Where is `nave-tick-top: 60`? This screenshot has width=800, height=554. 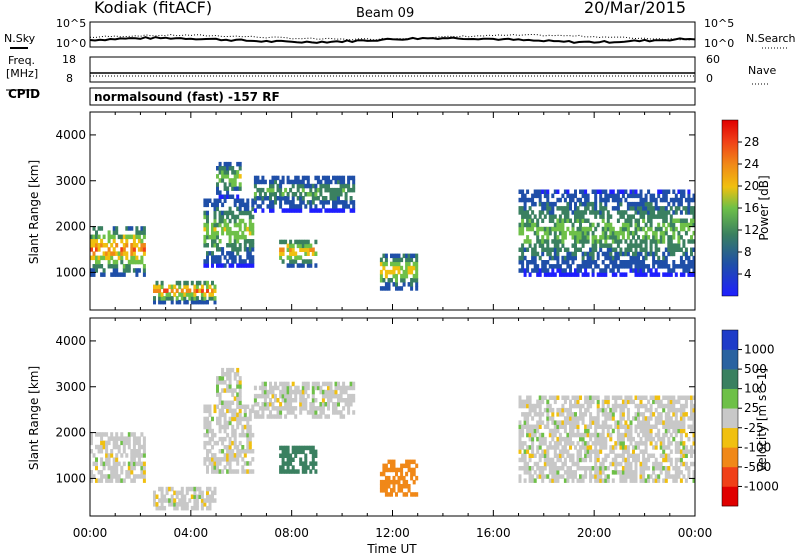
nave-tick-top: 60 is located at coordinates (713, 59).